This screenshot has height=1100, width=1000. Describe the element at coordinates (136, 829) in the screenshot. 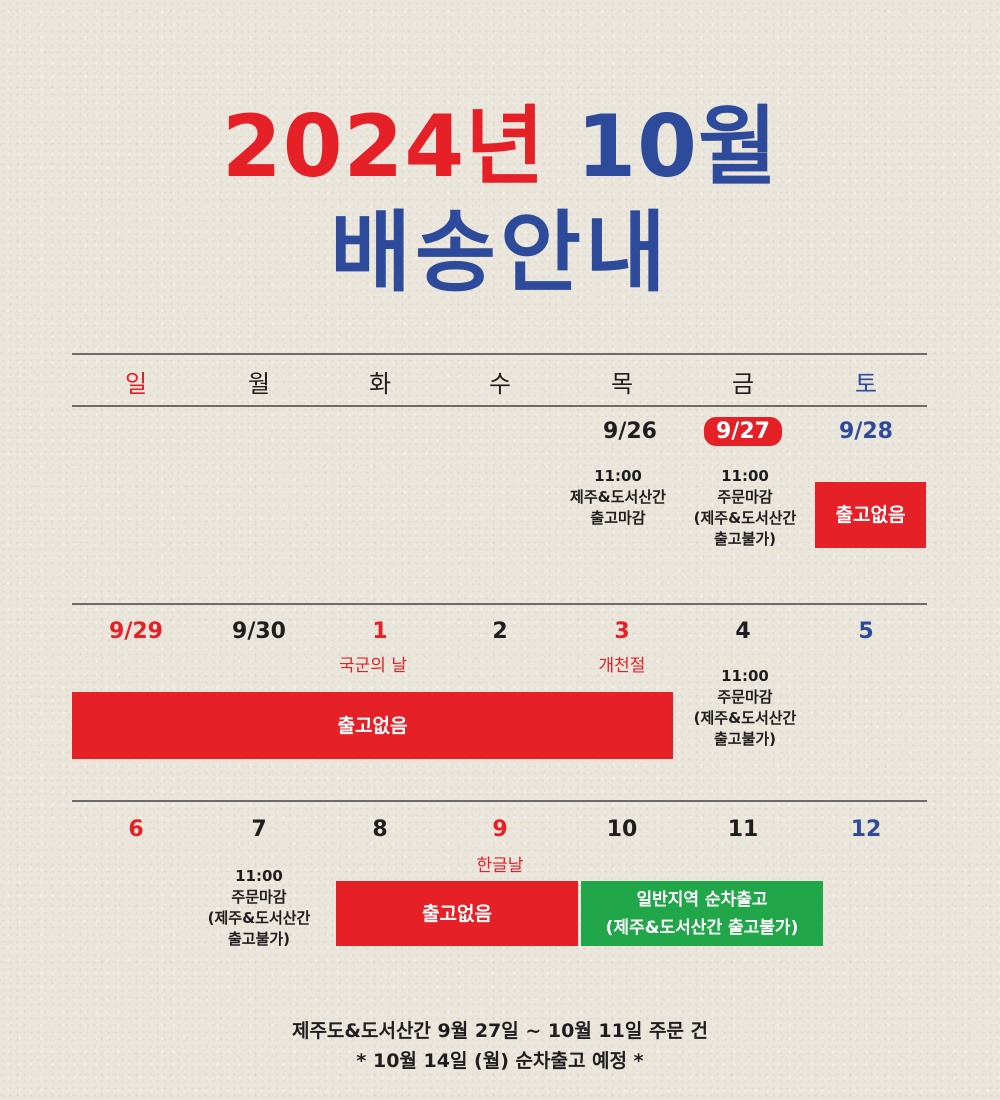

I see `date-10-6: 6` at that location.